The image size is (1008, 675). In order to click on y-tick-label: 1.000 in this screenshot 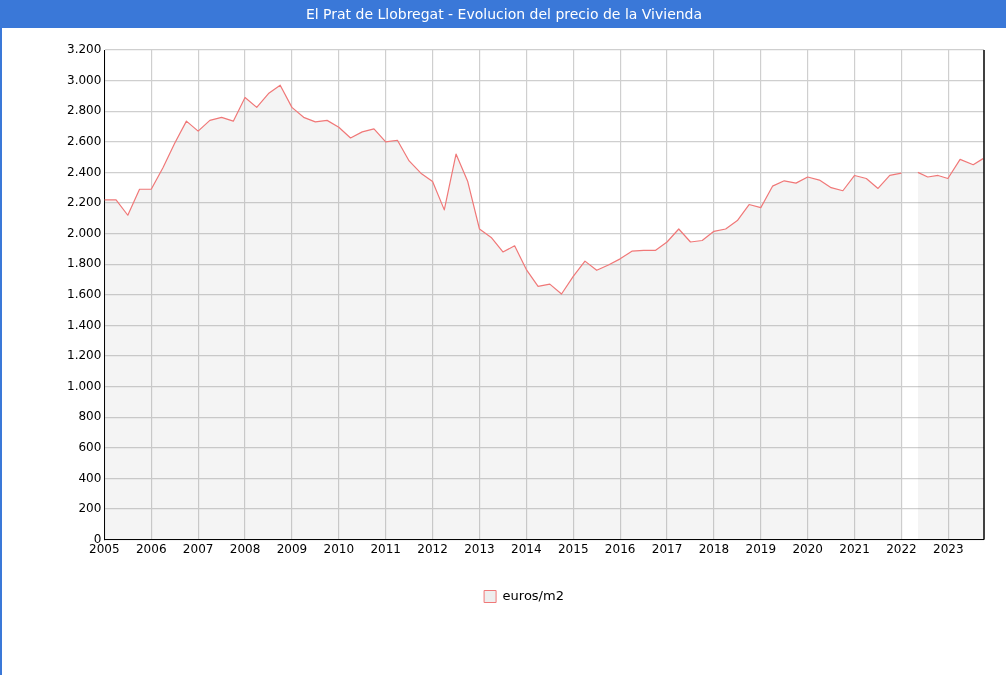, I will do `click(84, 385)`.